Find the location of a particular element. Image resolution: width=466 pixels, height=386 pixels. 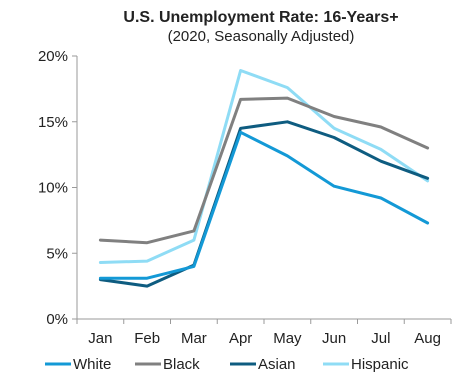

y-tick-label: 10% is located at coordinates (53, 188).